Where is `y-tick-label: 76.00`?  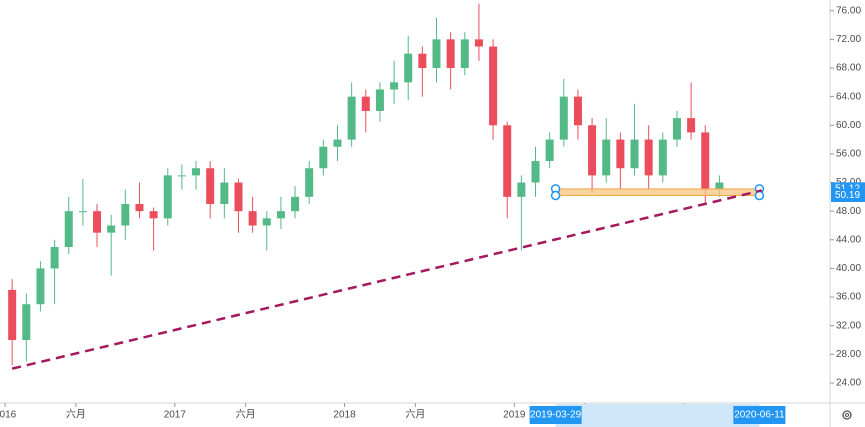 y-tick-label: 76.00 is located at coordinates (848, 10).